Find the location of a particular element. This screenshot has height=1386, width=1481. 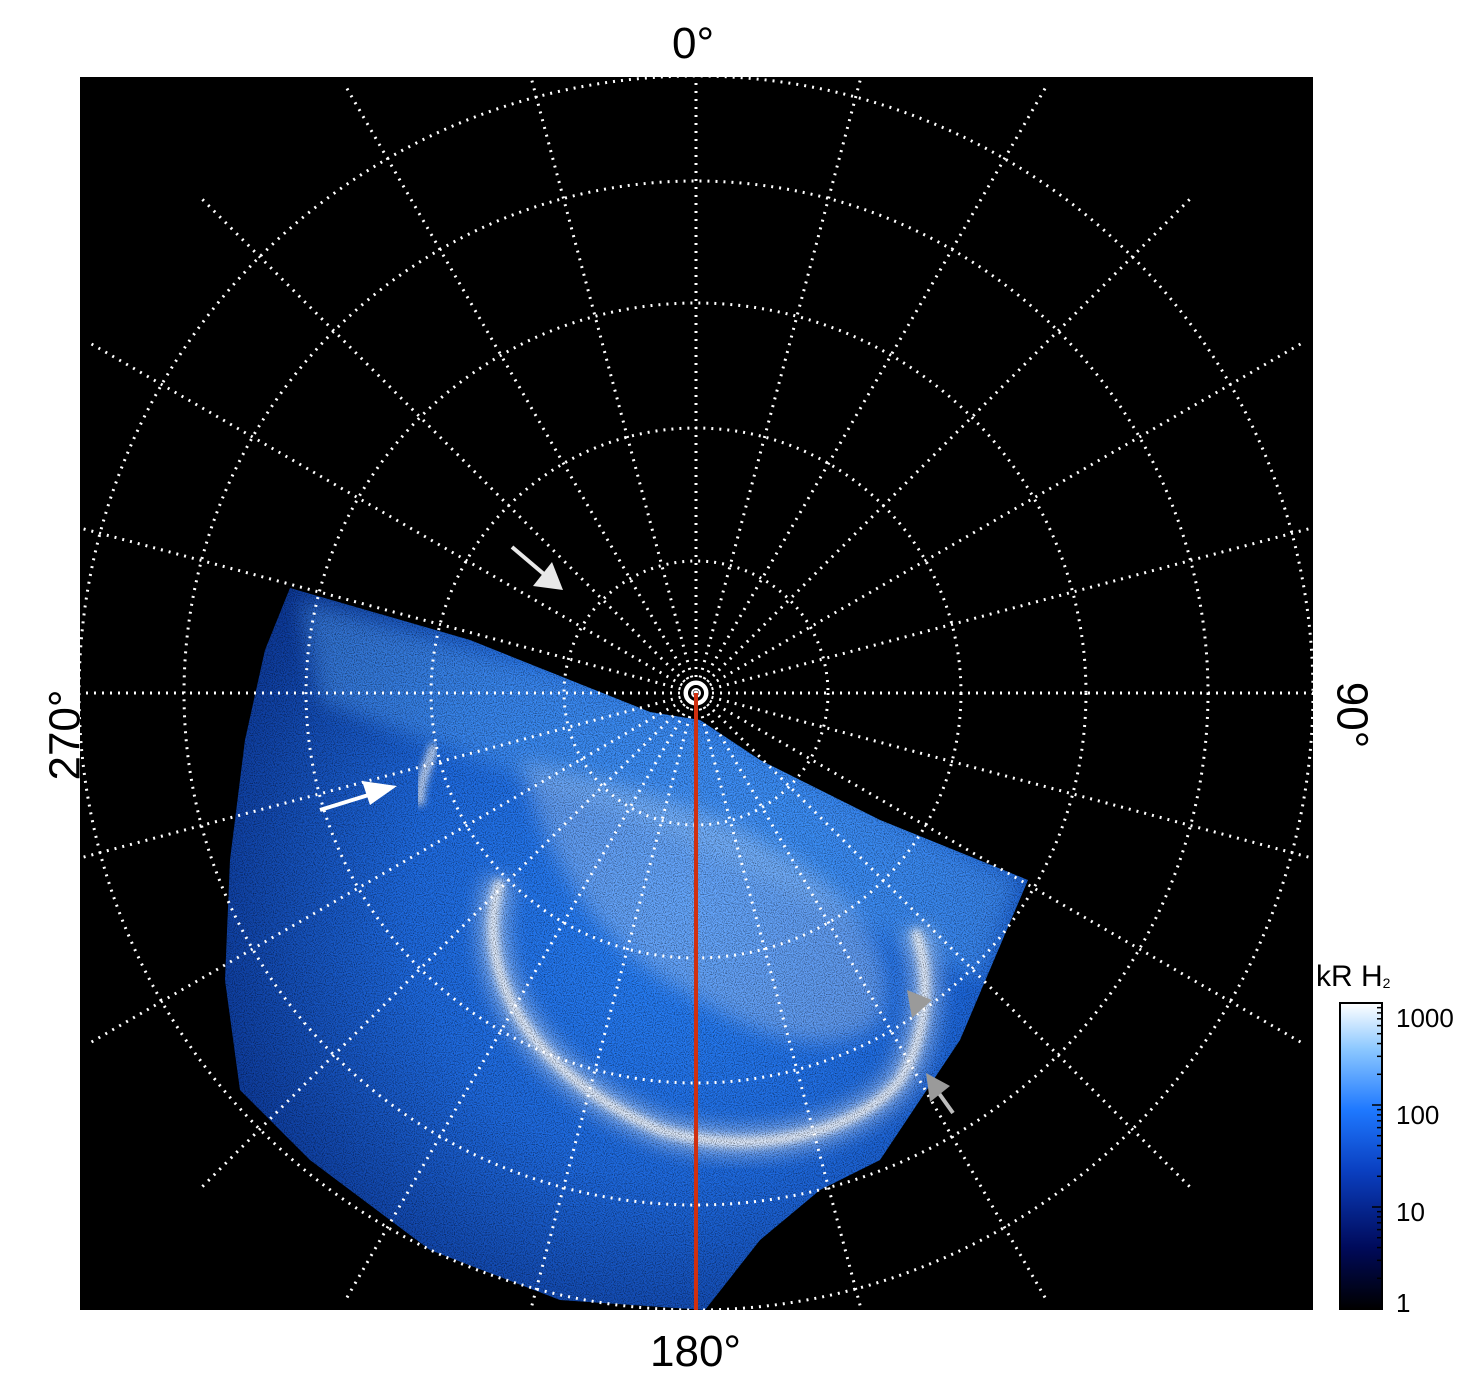

longitude-label-90: 90° is located at coordinates (1352, 715).